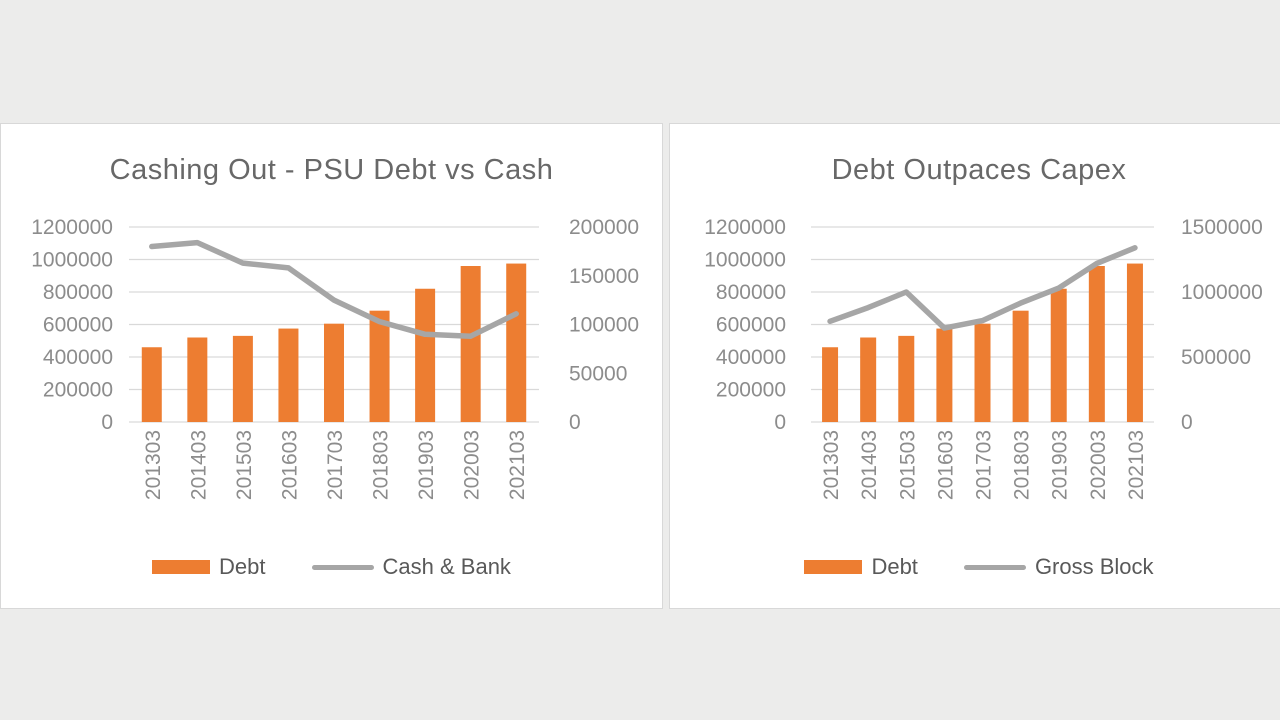 The image size is (1280, 720). I want to click on chart-title: Debt Outpaces Capex, so click(979, 170).